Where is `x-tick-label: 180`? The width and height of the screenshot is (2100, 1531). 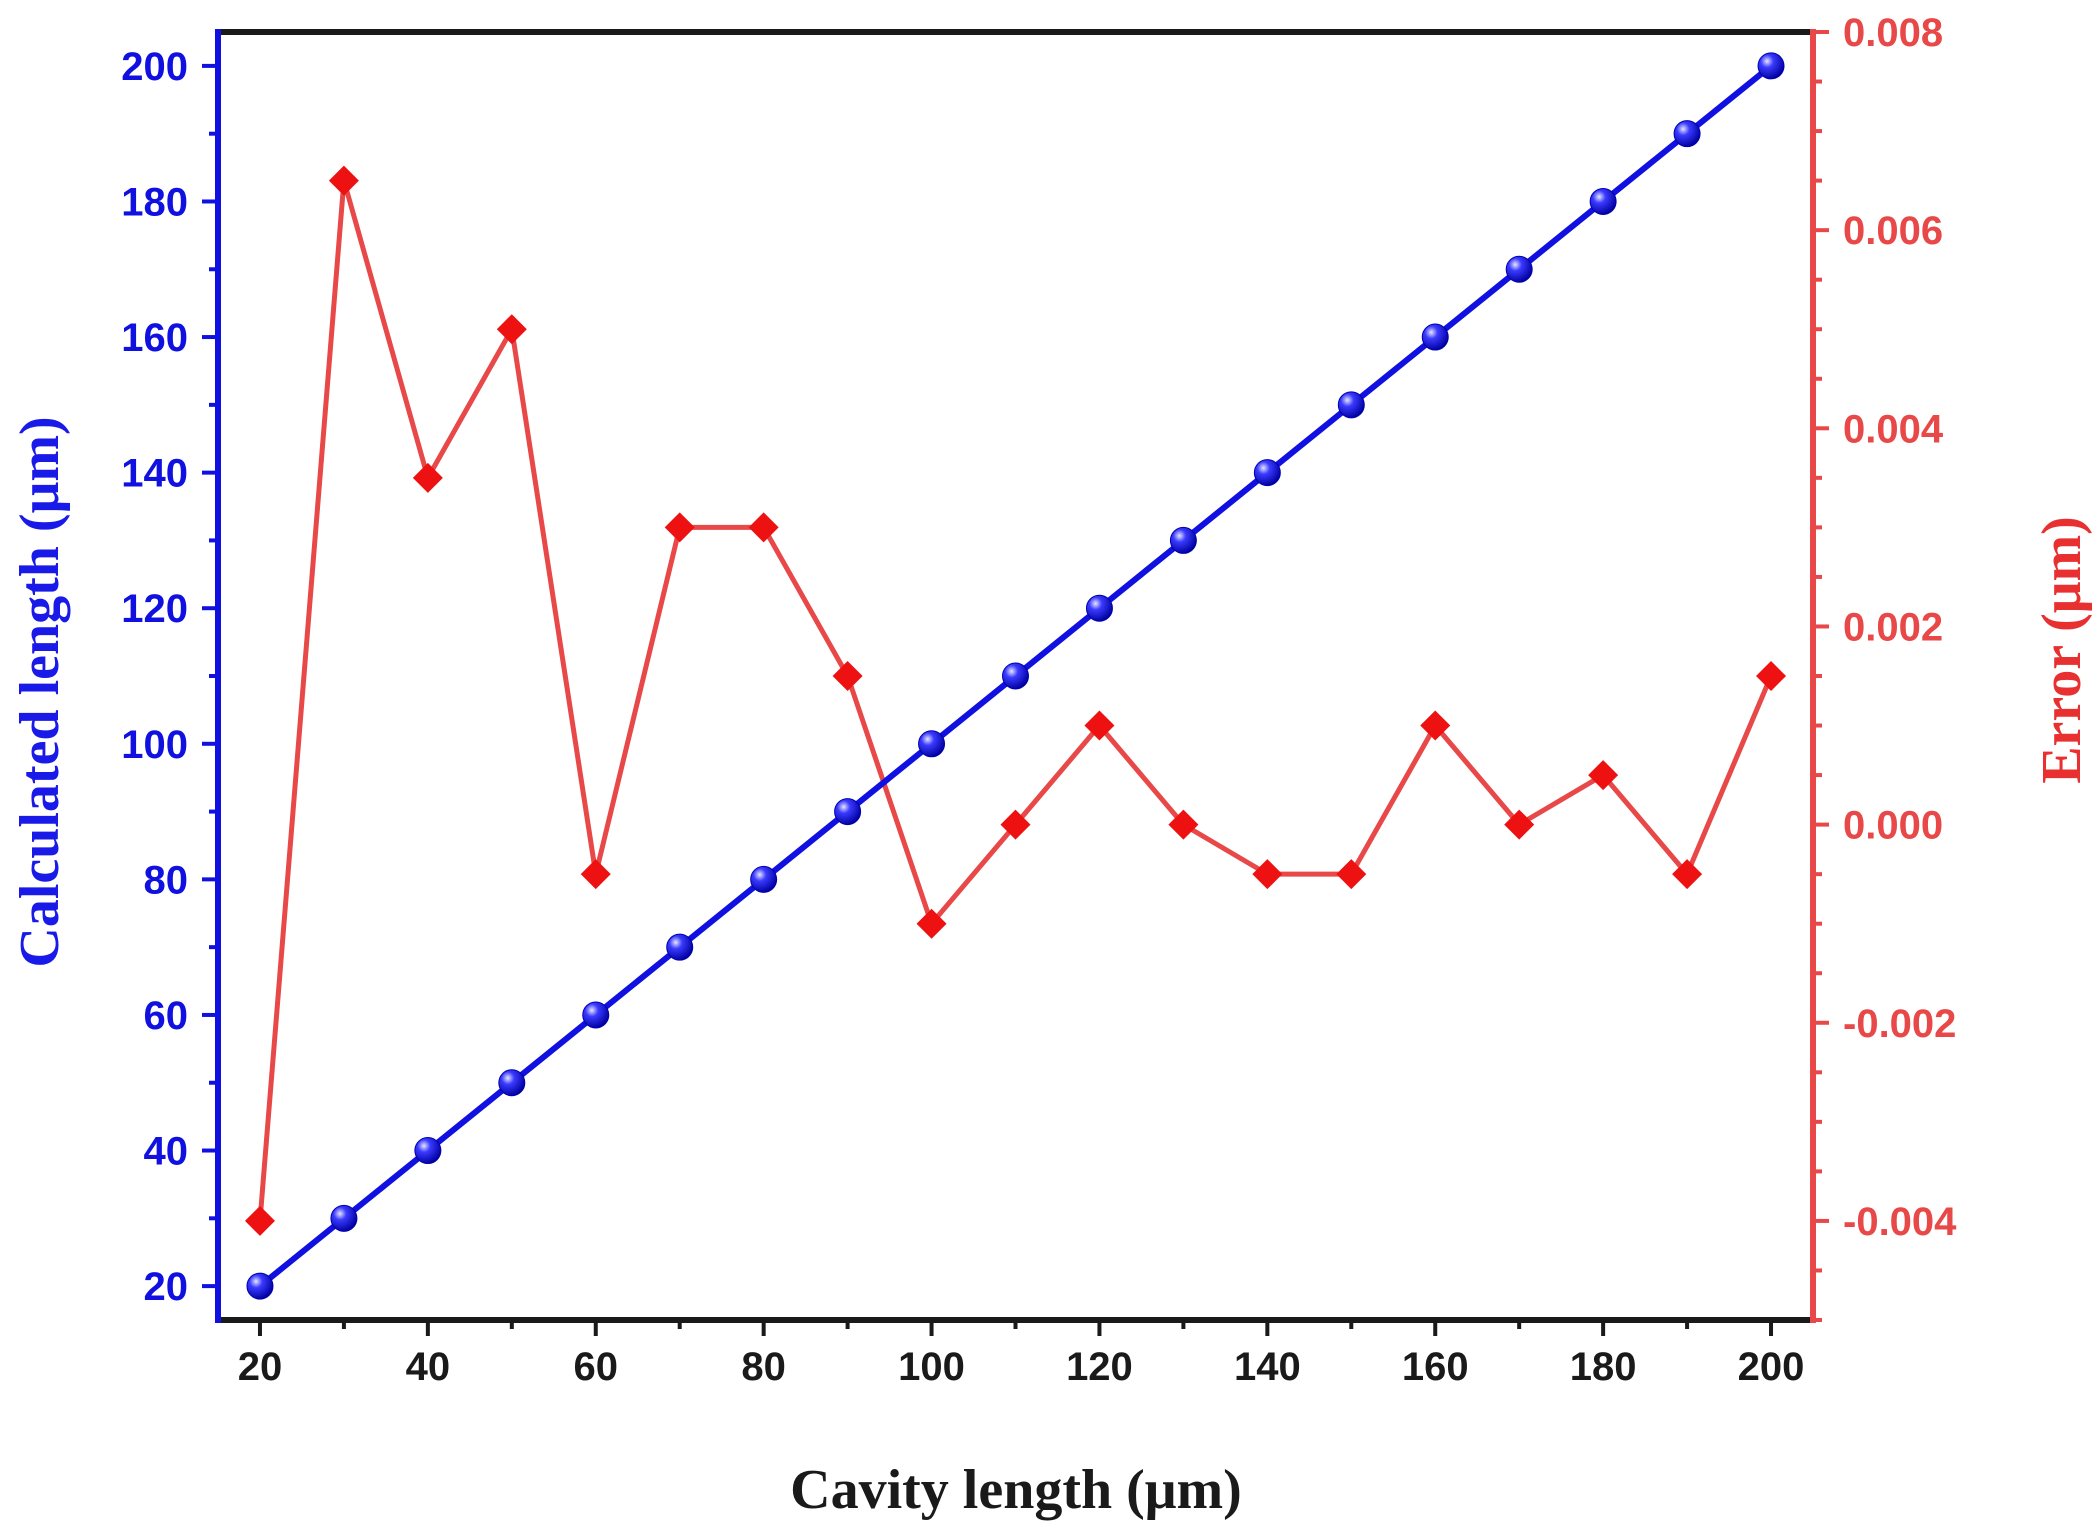 x-tick-label: 180 is located at coordinates (1603, 1367).